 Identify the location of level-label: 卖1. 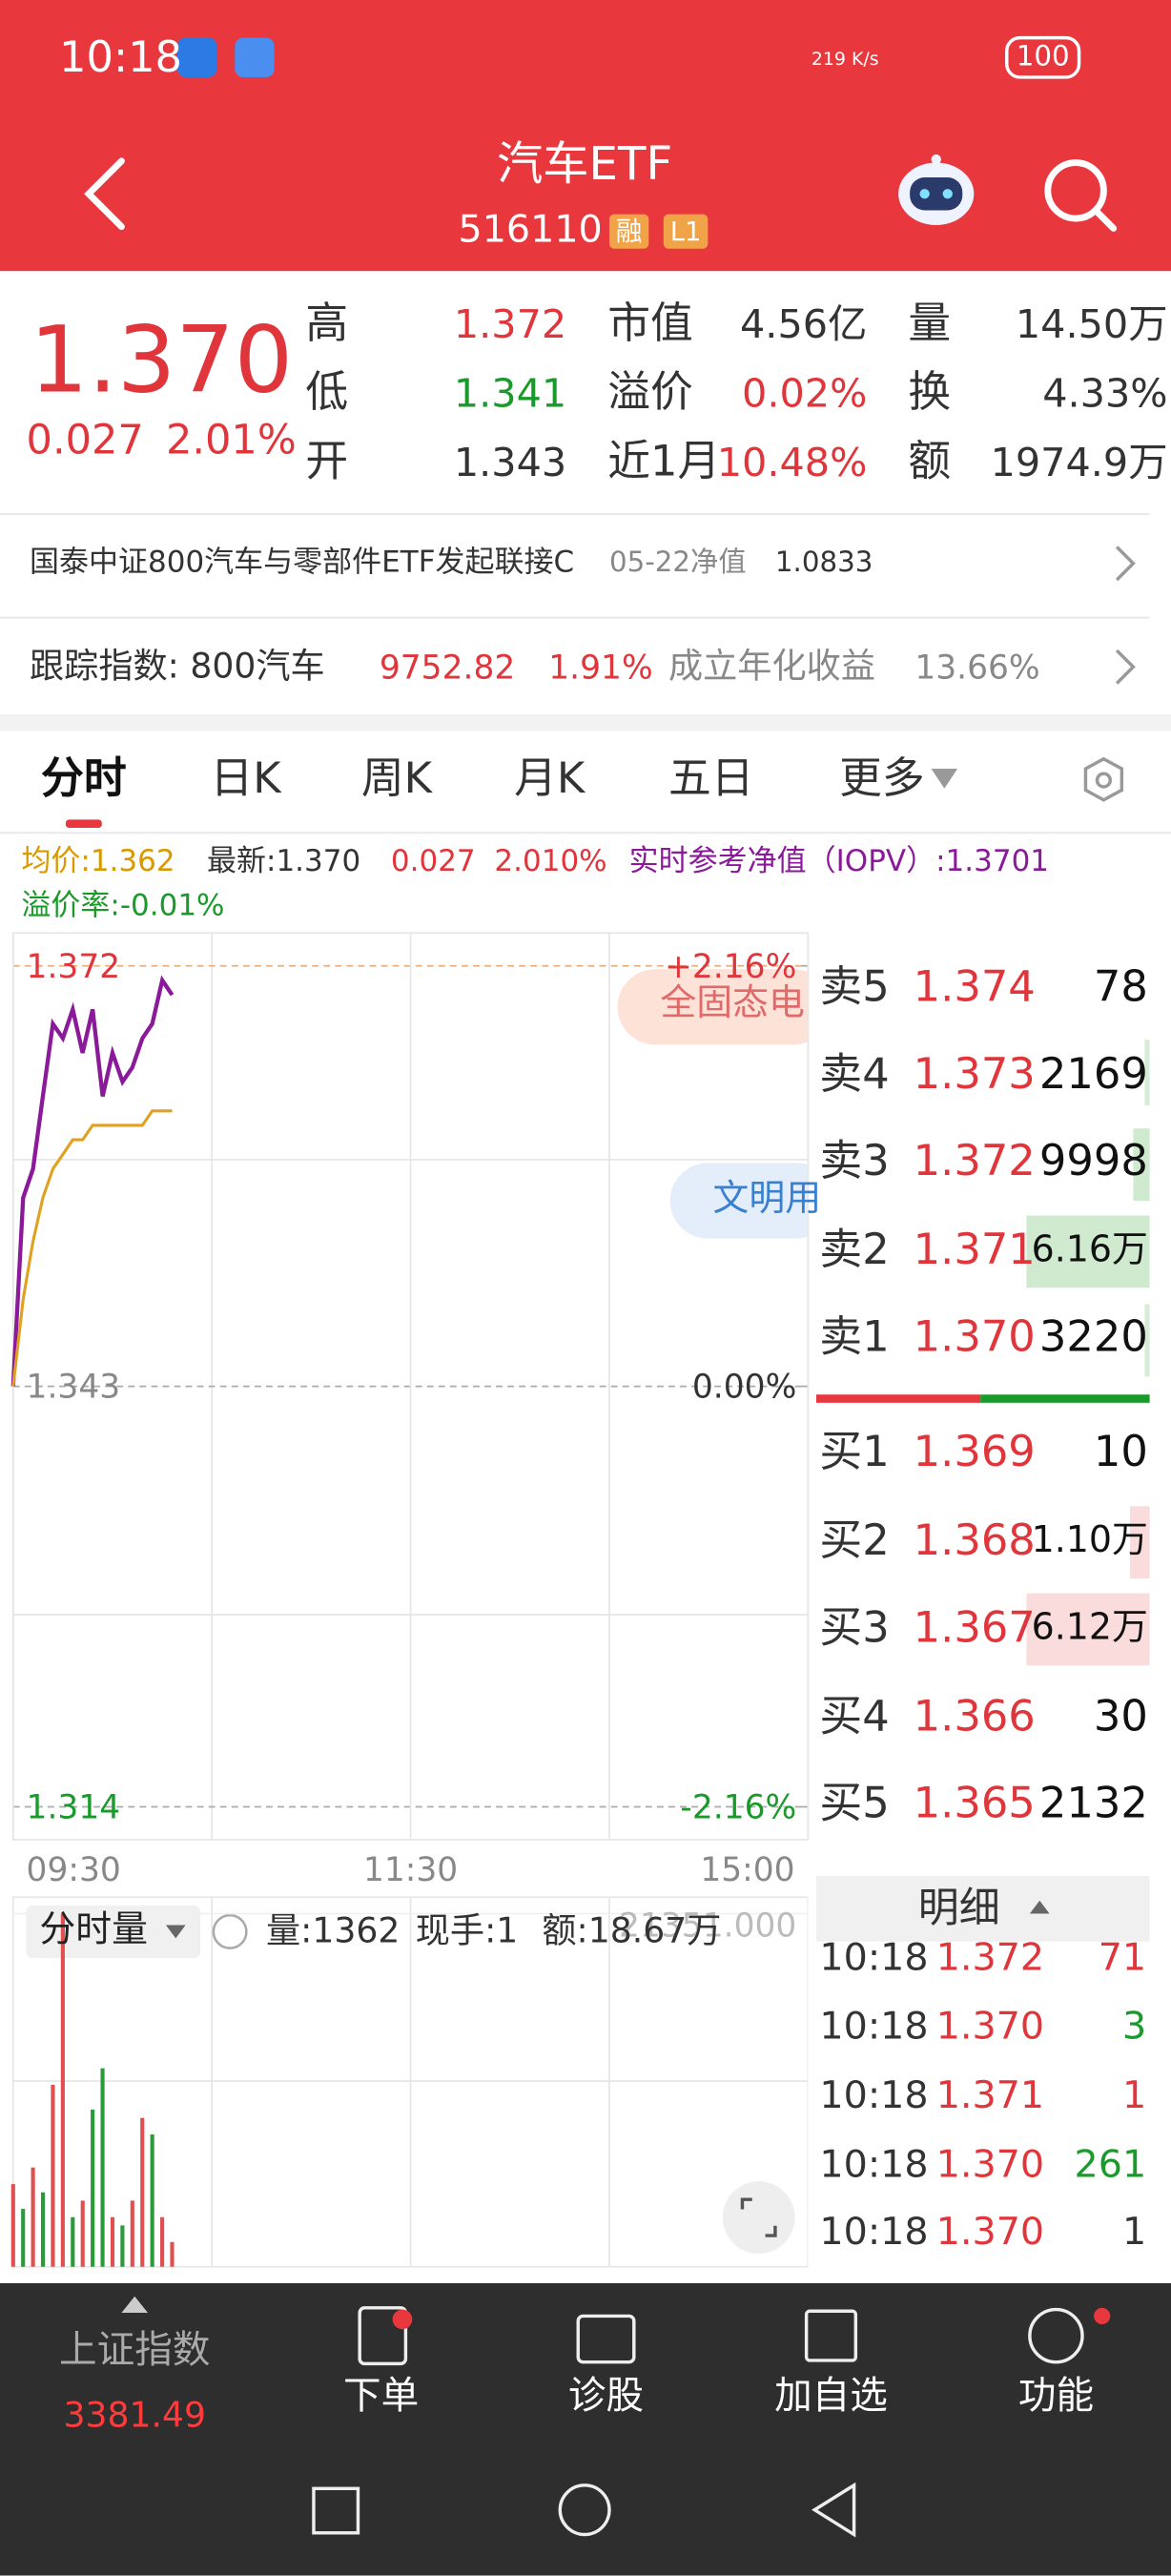
(854, 1337).